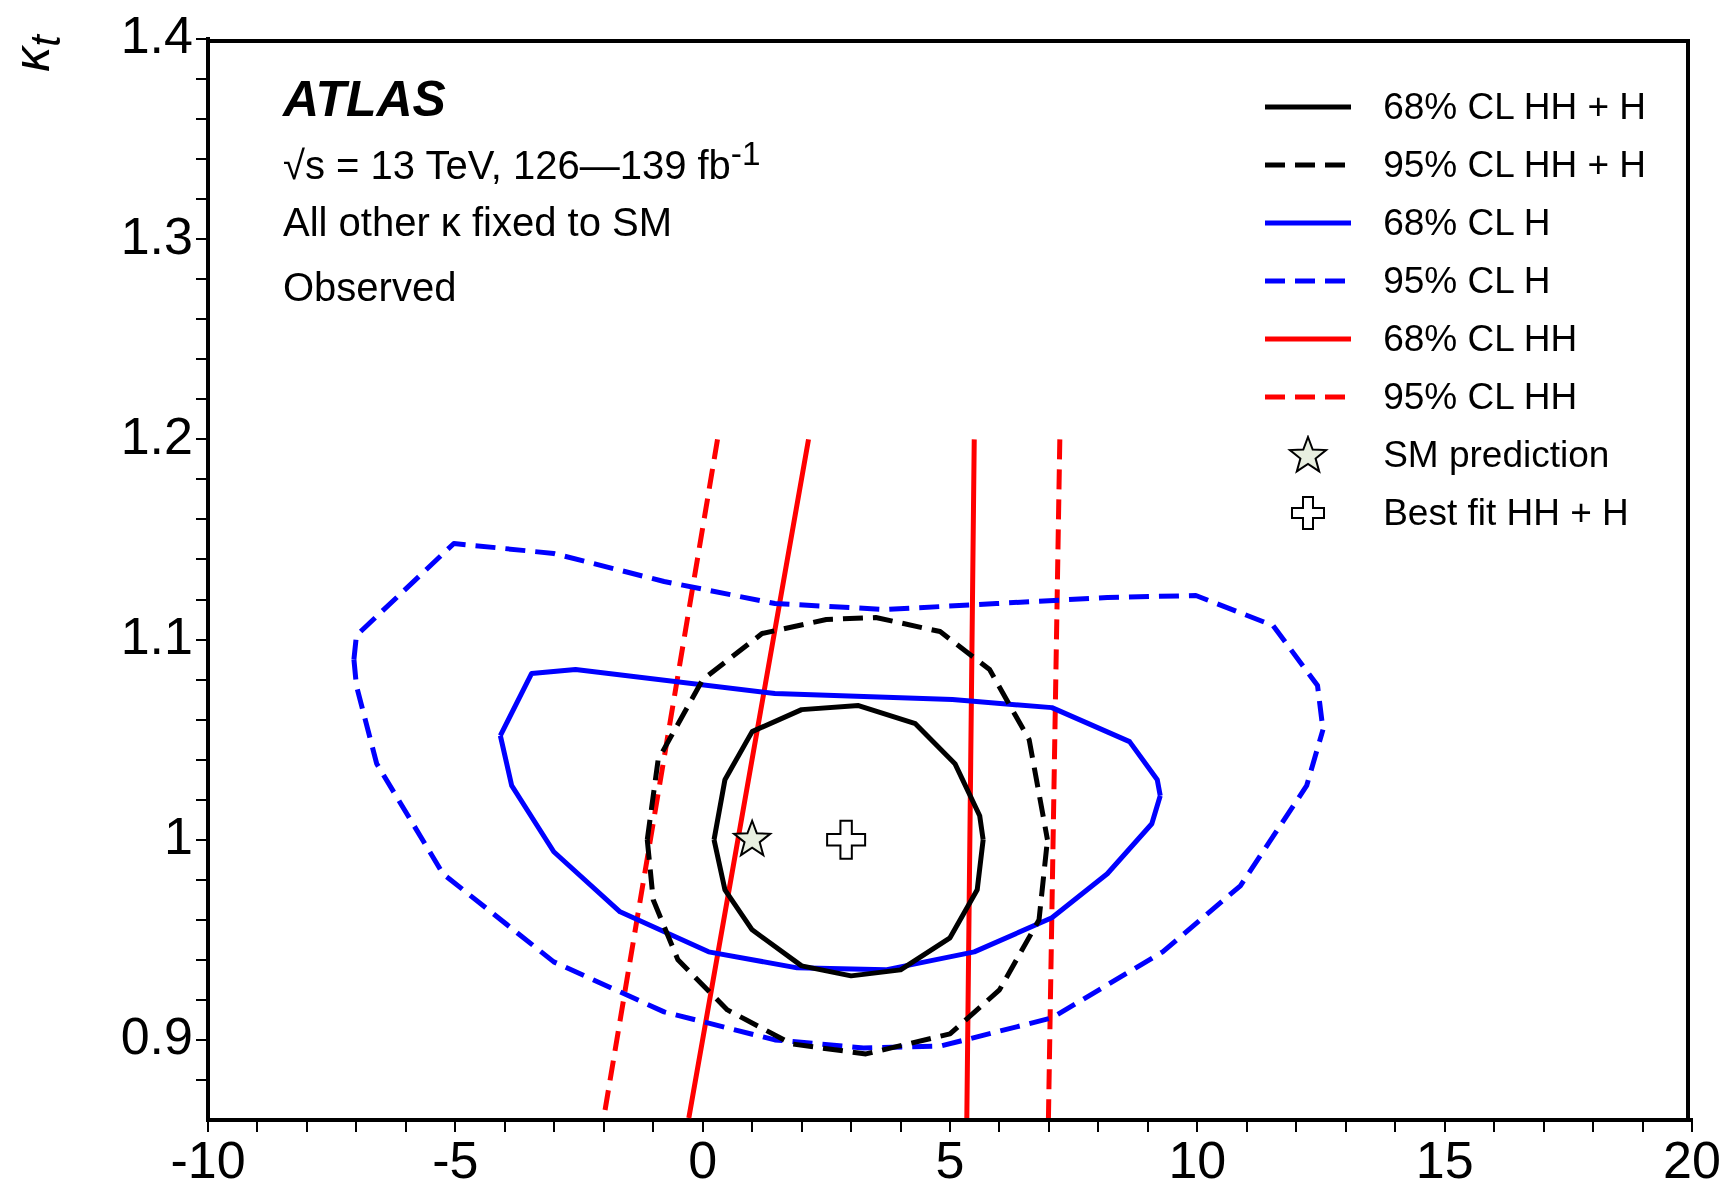 The image size is (1736, 1187). Describe the element at coordinates (156, 235) in the screenshot. I see `y-tick-label: 1.3` at that location.